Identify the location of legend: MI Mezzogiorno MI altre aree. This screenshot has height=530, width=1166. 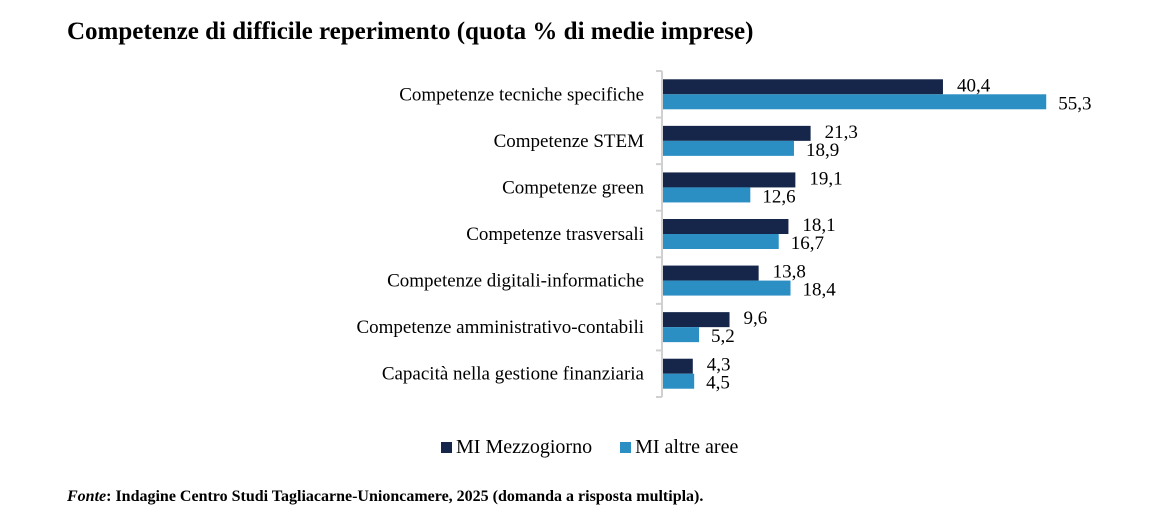
(589, 447).